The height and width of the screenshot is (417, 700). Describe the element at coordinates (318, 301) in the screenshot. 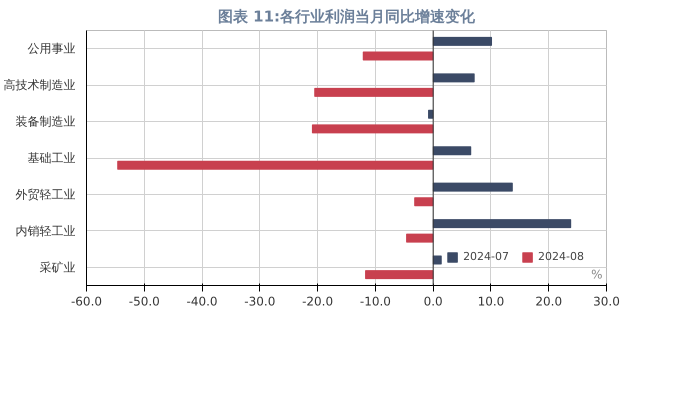

I see `x-tick-label: -20.0` at that location.